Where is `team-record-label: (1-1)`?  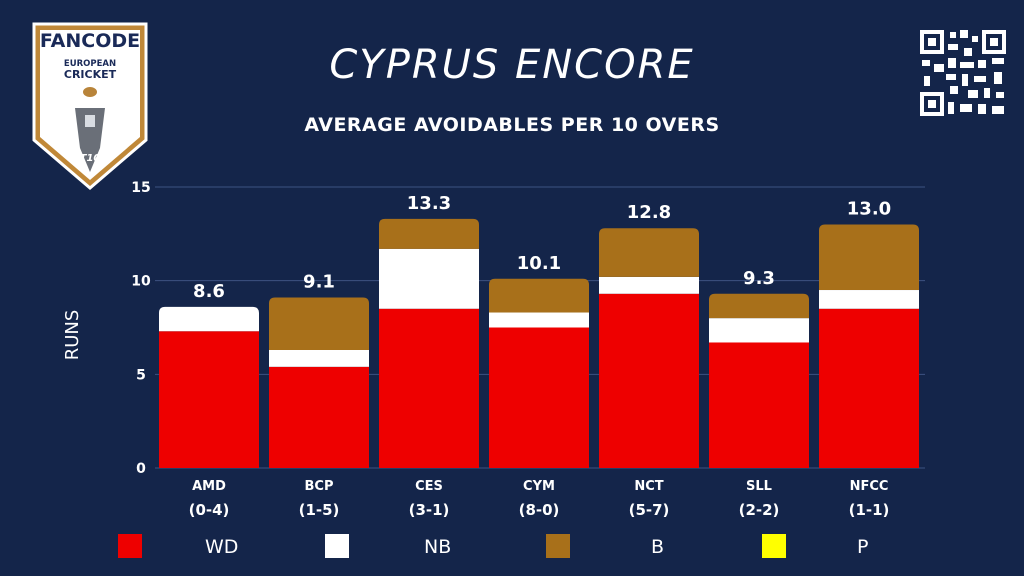
team-record-label: (1-1) is located at coordinates (869, 510).